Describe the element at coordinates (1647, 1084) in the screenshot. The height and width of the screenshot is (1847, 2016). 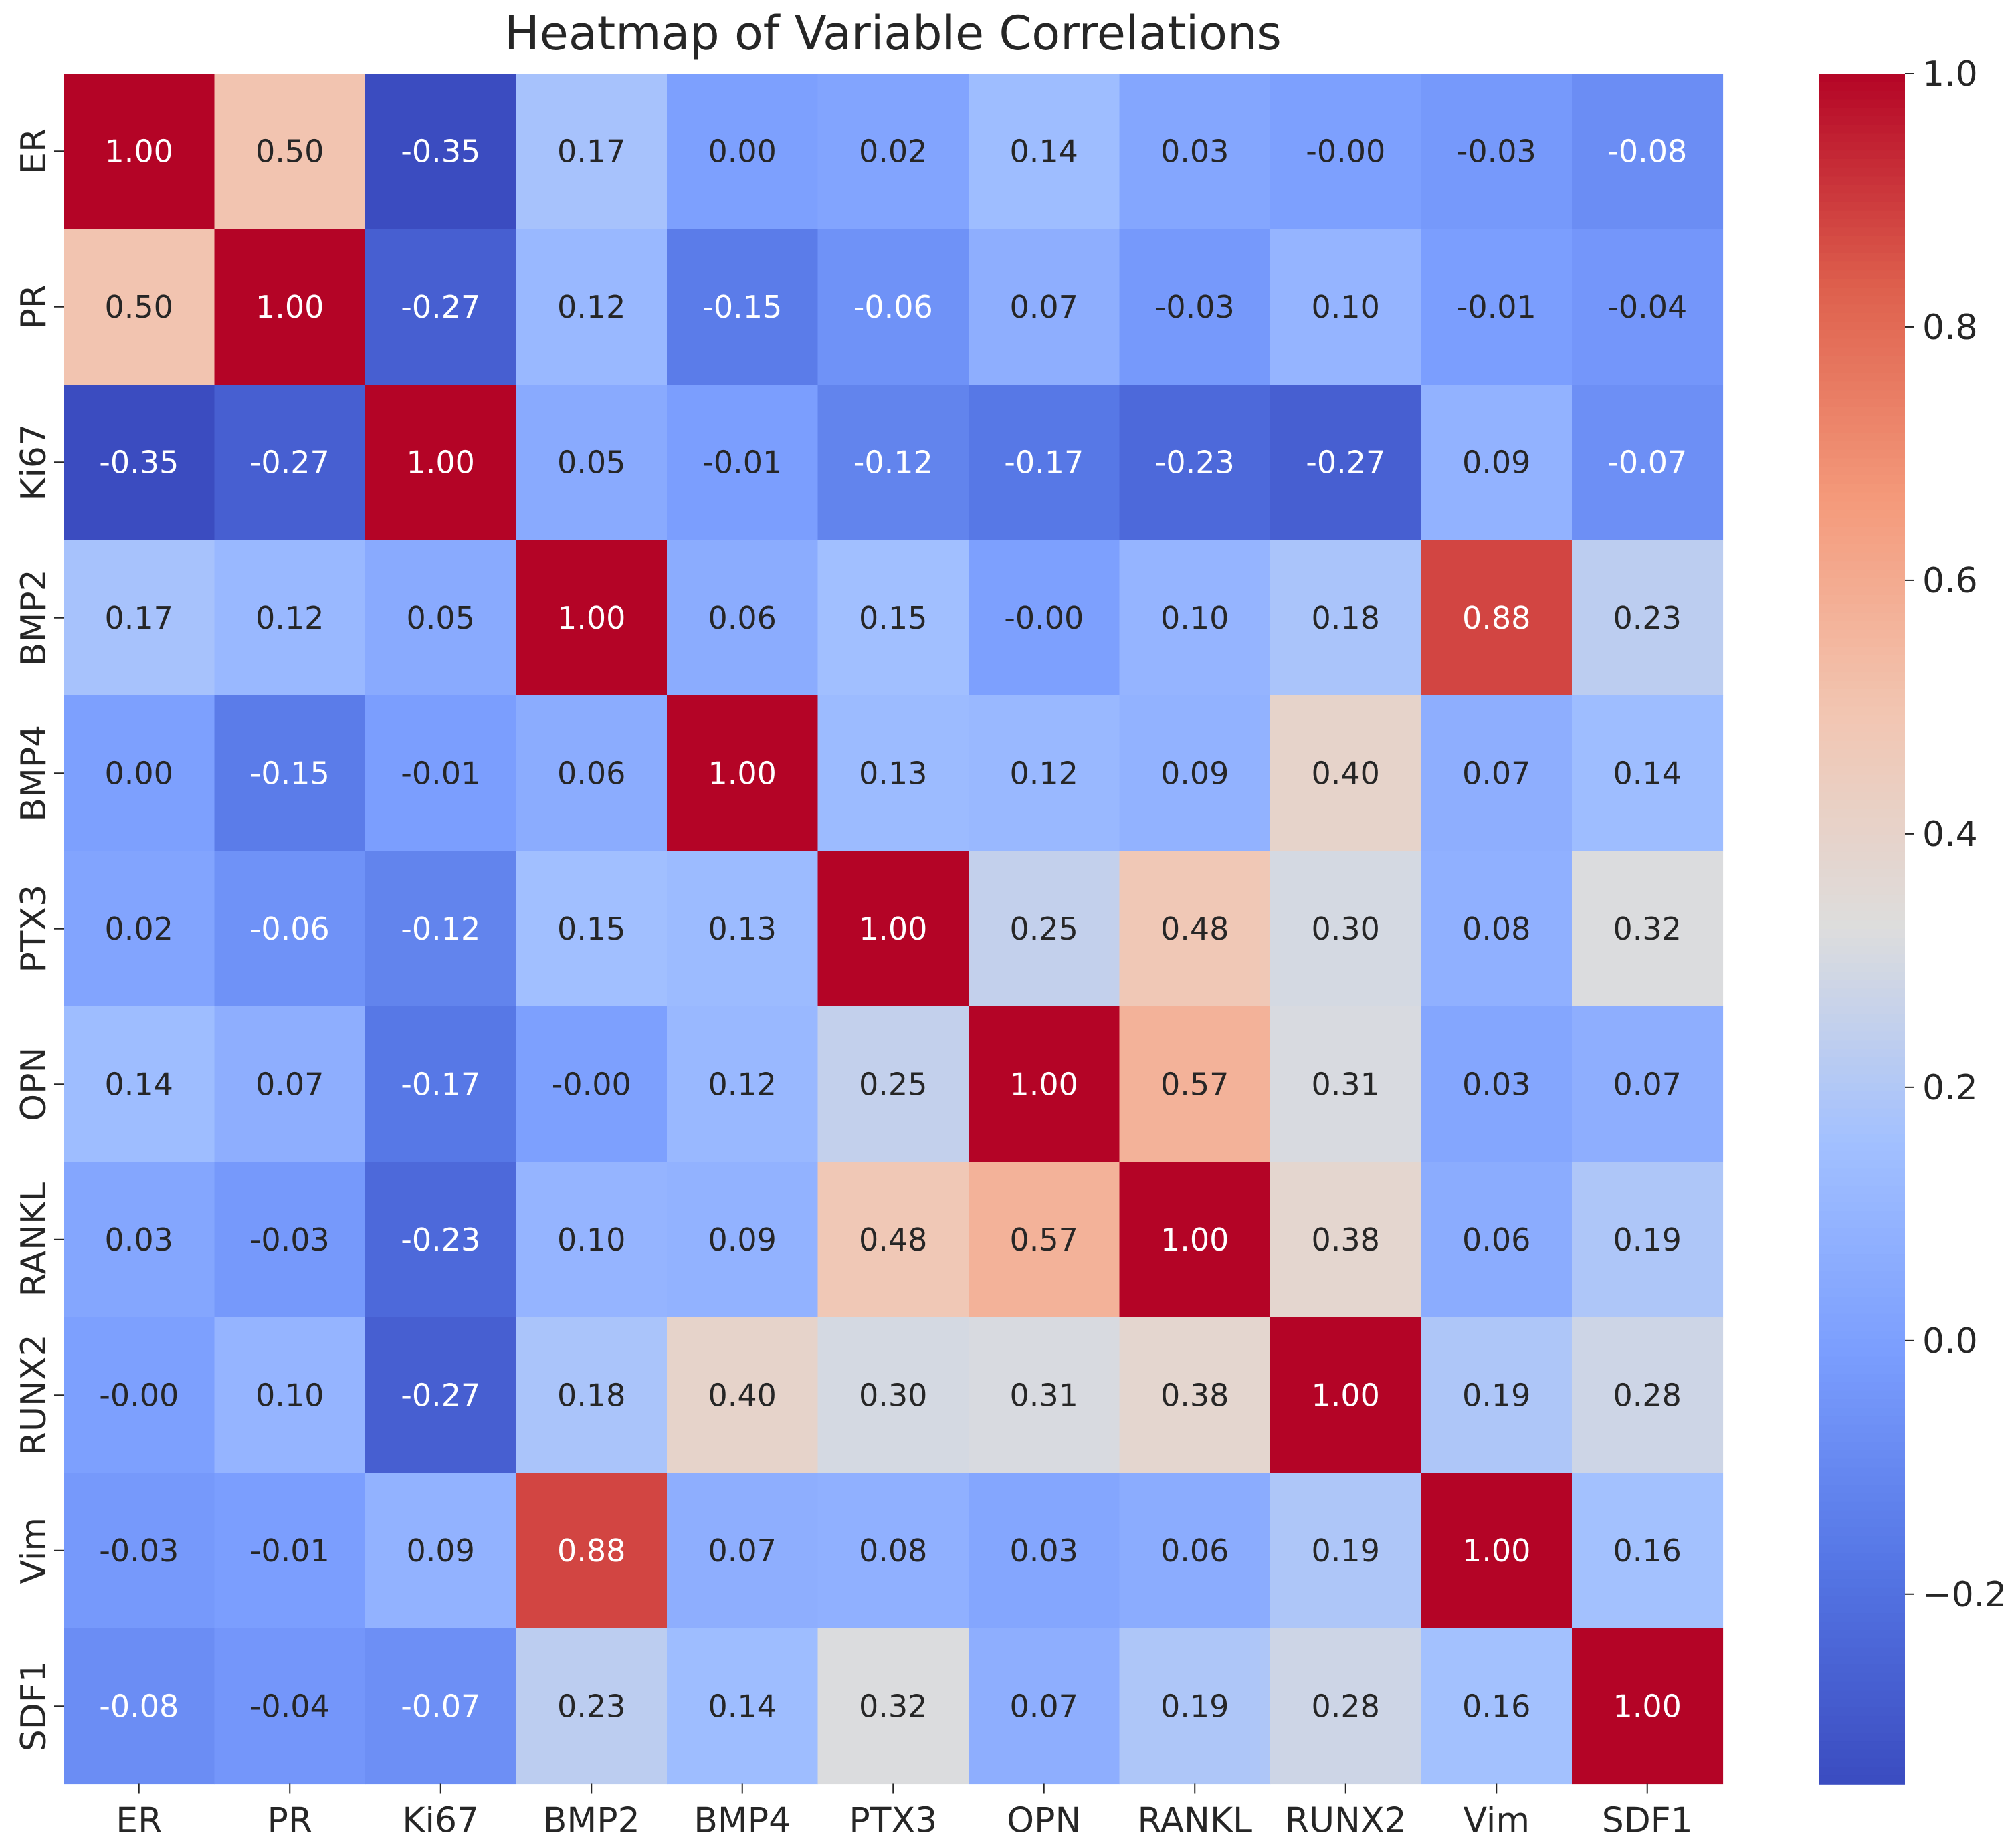
I see `cell-value-label: 0.07` at that location.